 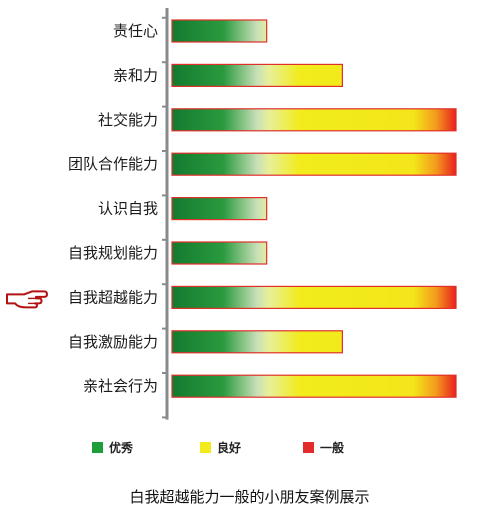 I want to click on y-axis, so click(x=165, y=214).